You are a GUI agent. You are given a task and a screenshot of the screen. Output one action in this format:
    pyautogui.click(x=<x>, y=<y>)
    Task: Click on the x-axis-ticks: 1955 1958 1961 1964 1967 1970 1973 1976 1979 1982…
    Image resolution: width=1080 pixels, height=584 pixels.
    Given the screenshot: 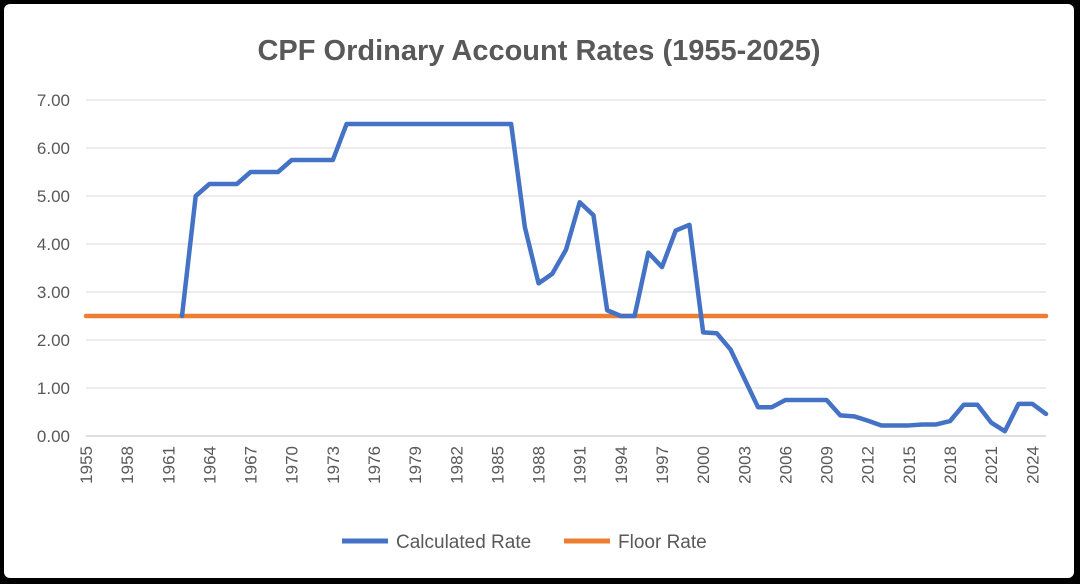 What is the action you would take?
    pyautogui.click(x=559, y=465)
    